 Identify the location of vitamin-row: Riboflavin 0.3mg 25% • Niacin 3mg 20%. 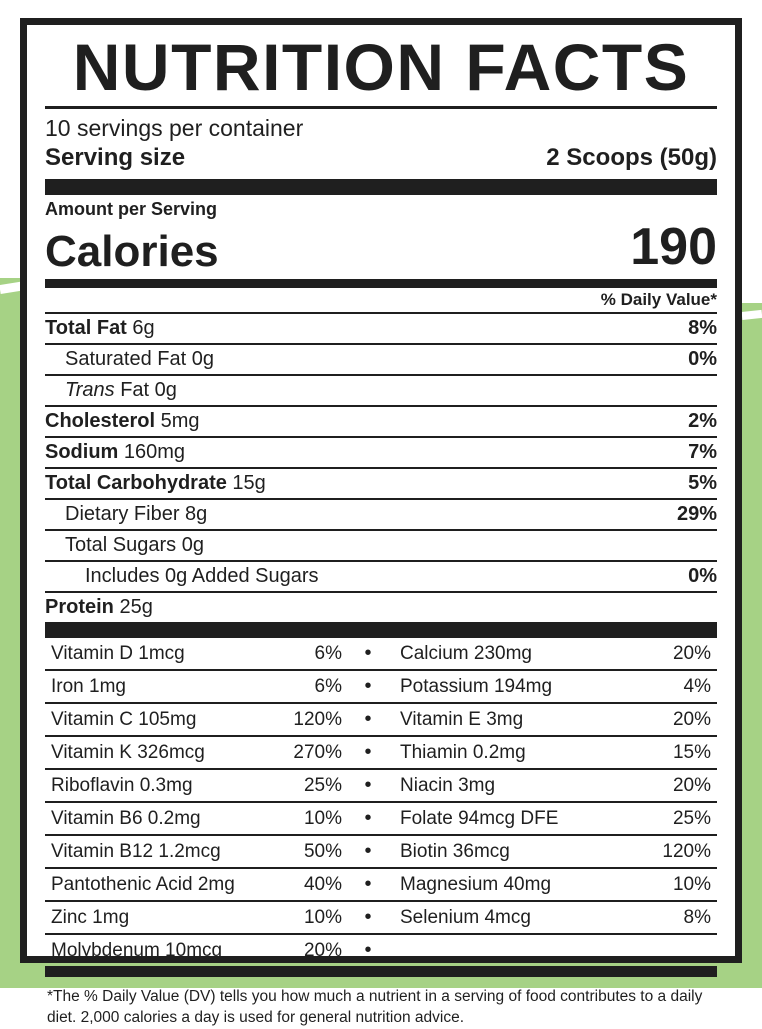
(381, 785).